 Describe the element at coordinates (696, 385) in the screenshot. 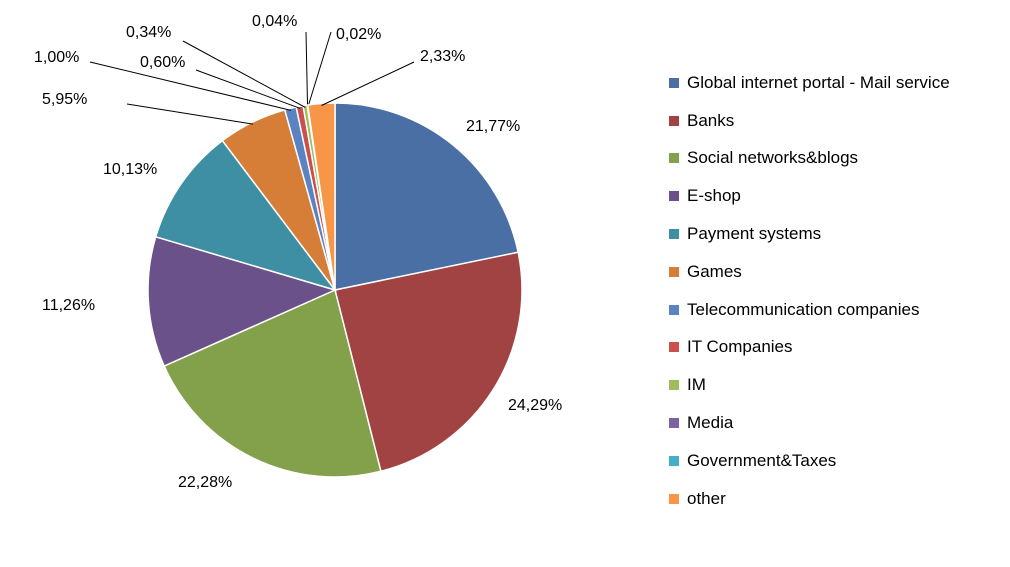

I see `legend-label: IM` at that location.